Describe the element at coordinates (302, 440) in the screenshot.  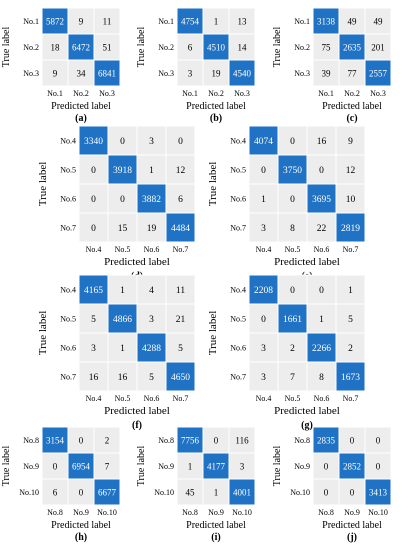
I see `y-tick-label: No.8` at that location.